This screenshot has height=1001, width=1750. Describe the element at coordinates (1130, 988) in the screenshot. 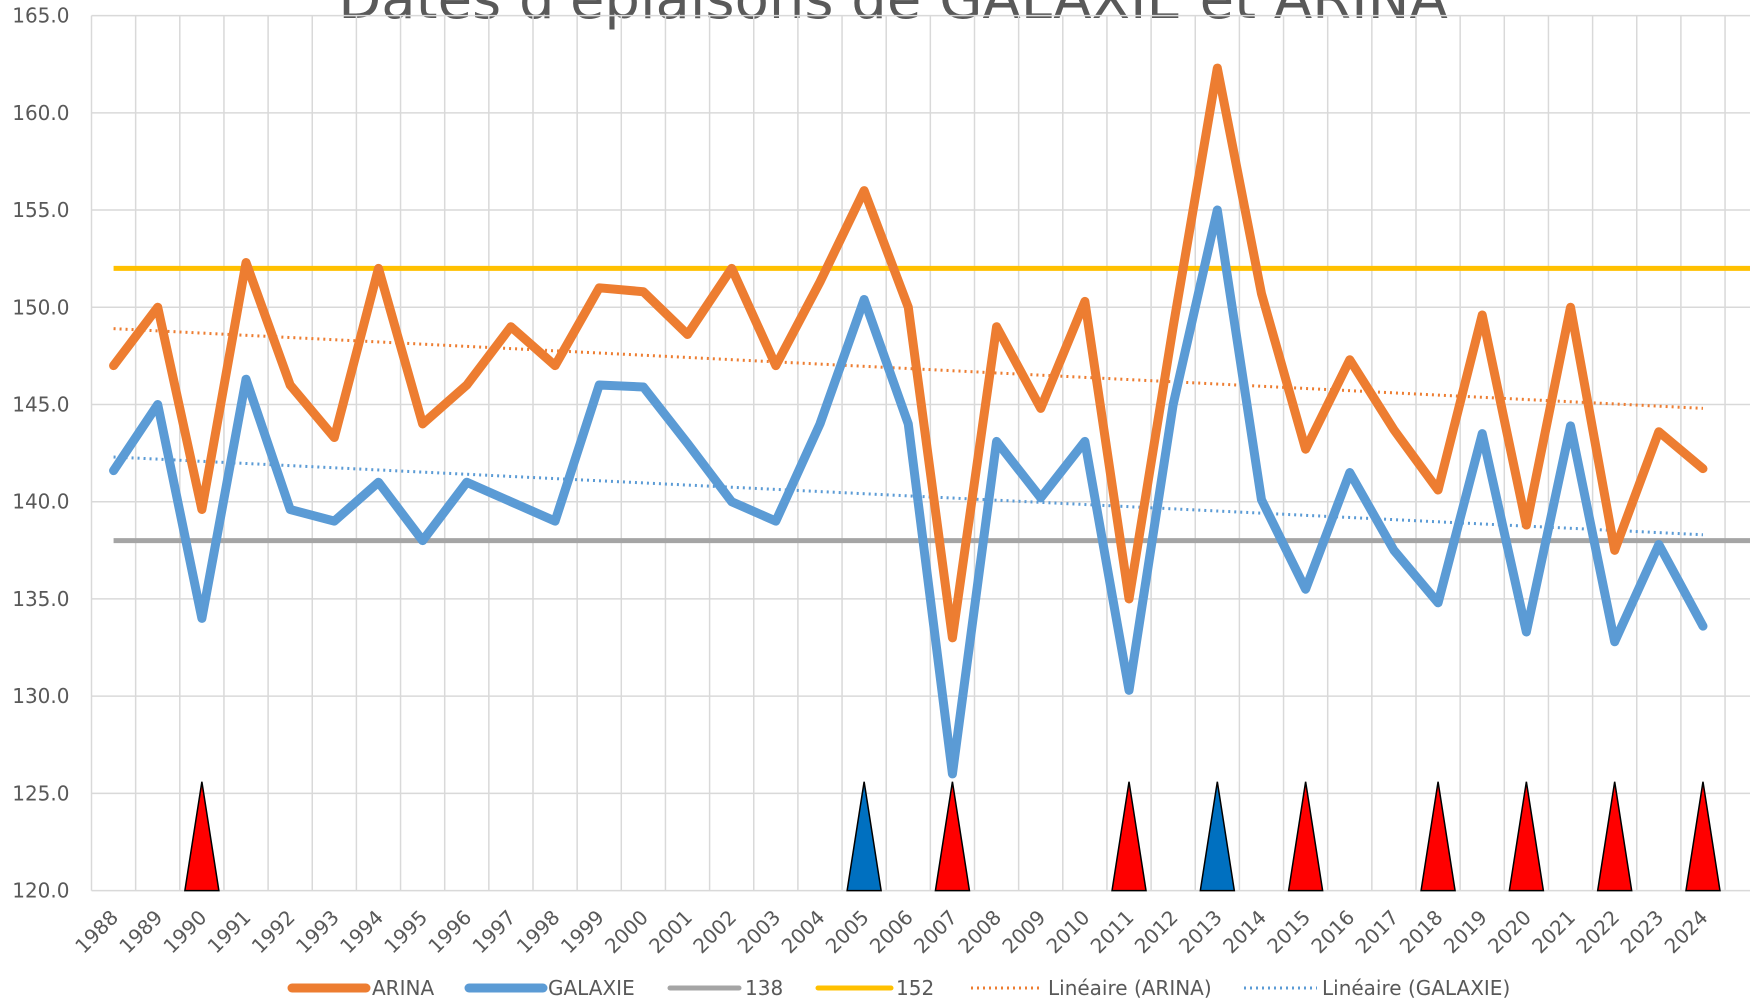

I see `legend-label: Linéaire (ARINA)` at that location.